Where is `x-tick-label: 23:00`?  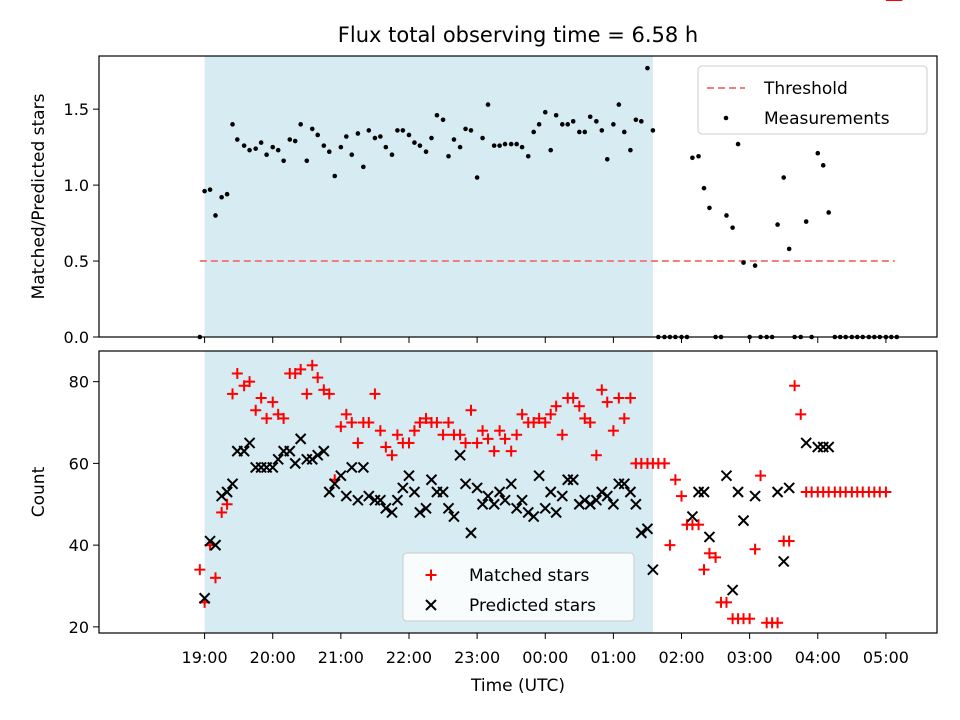
x-tick-label: 23:00 is located at coordinates (477, 657).